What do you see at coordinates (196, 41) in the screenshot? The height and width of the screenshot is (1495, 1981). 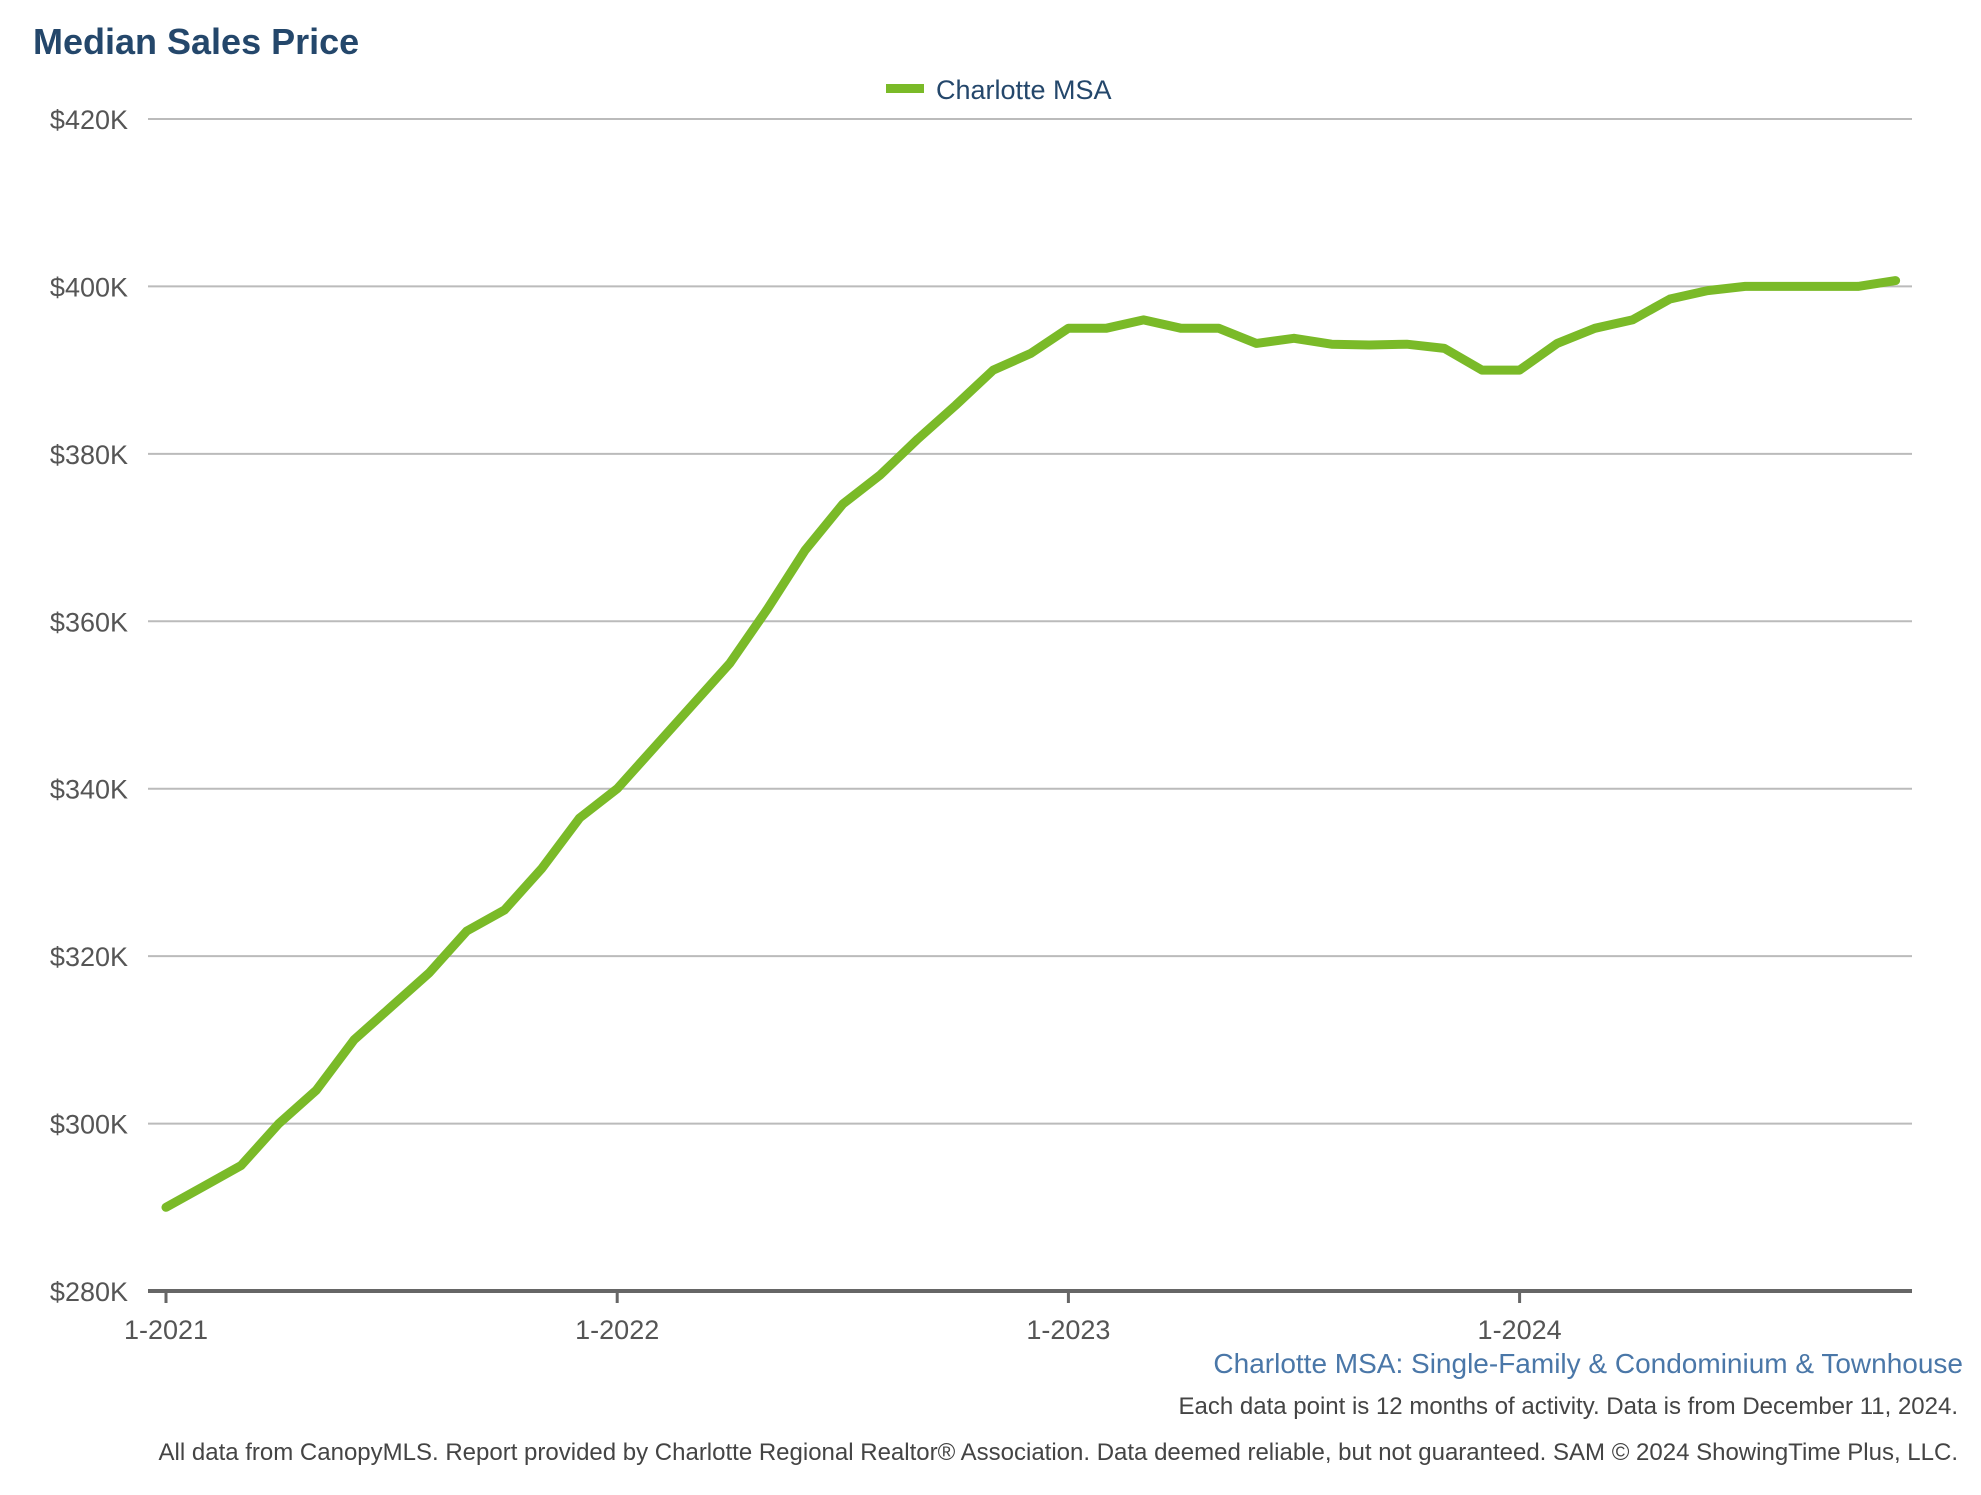 I see `chart-title: Median Sales Price` at bounding box center [196, 41].